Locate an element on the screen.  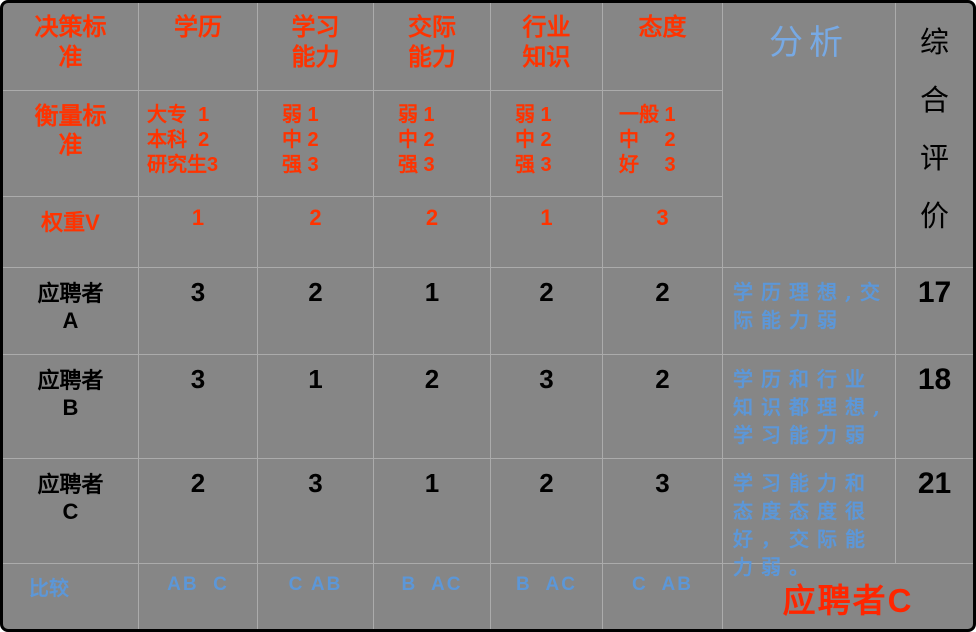
weight-attitude: 3 is located at coordinates (663, 232).